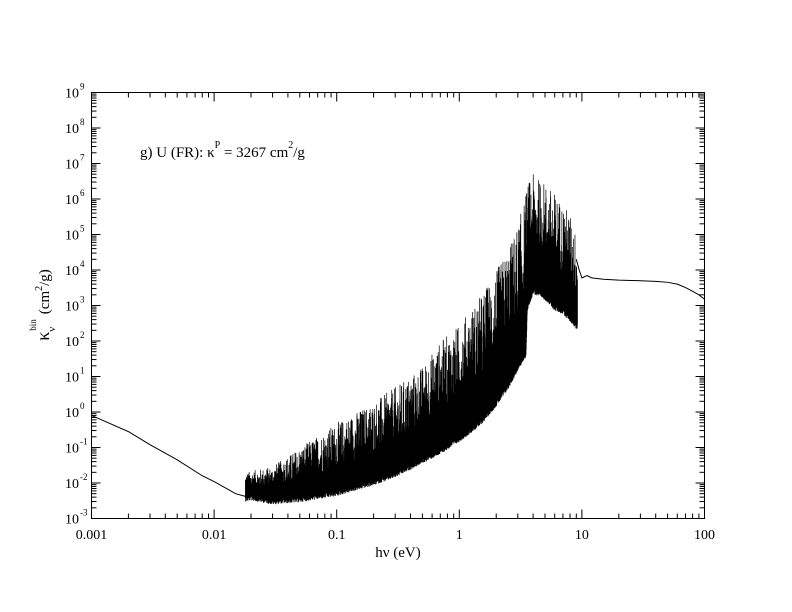 The width and height of the screenshot is (792, 612). I want to click on x-tick-label: 0.001, so click(92, 535).